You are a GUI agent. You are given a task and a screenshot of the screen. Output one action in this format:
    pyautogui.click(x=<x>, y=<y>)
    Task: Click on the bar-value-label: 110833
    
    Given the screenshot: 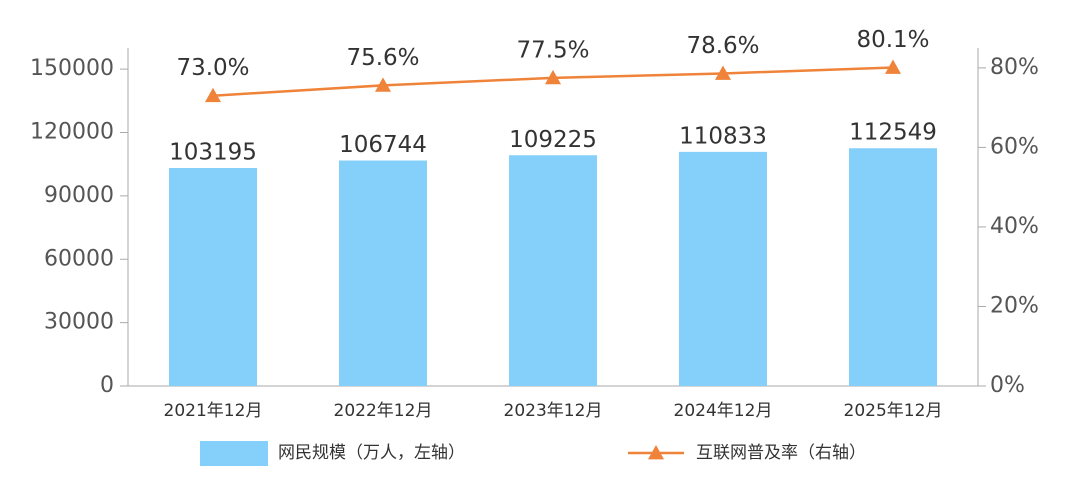 What is the action you would take?
    pyautogui.click(x=723, y=136)
    